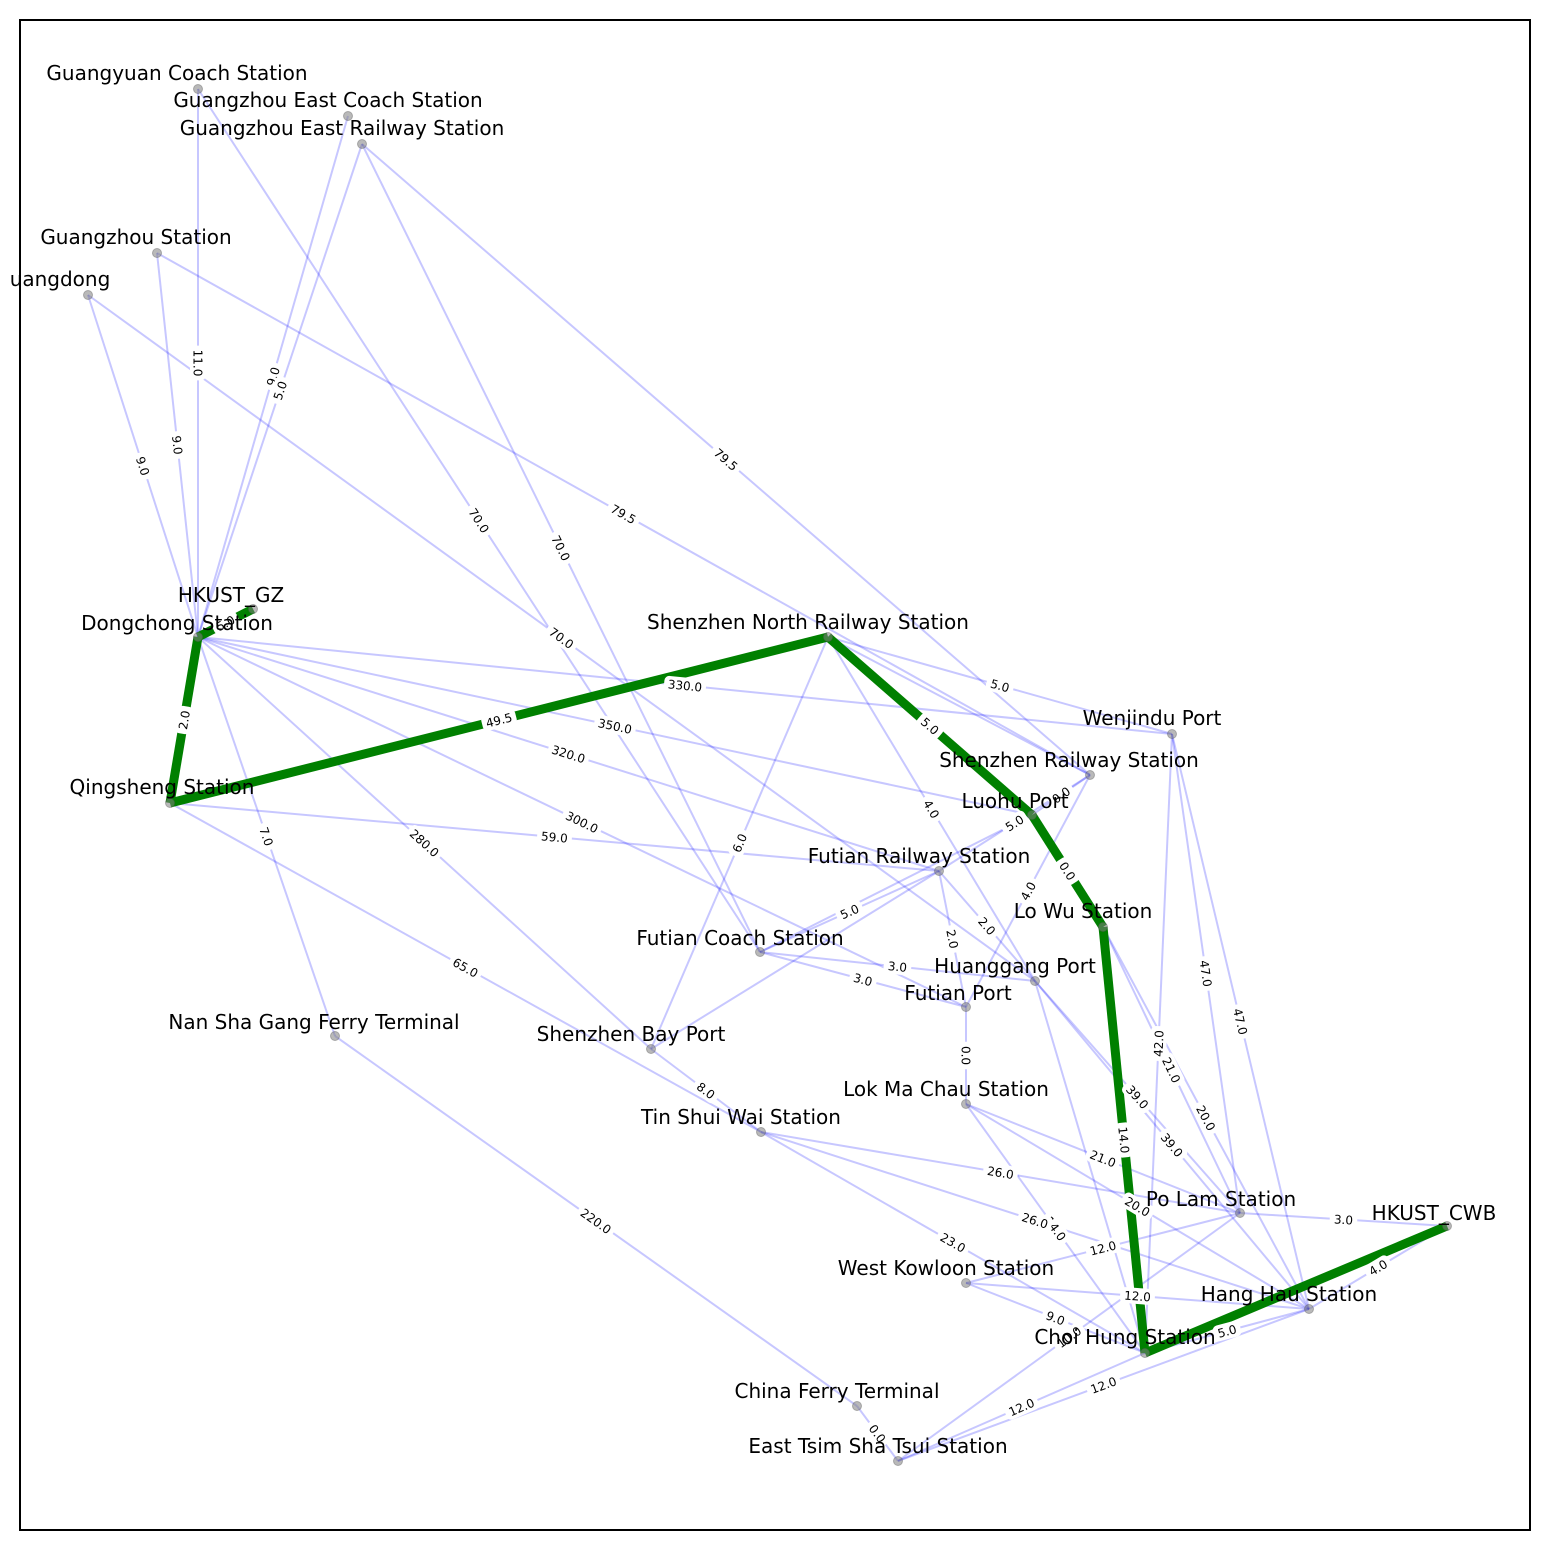  Describe the element at coordinates (335, 1036) in the screenshot. I see `node-nsg` at that location.